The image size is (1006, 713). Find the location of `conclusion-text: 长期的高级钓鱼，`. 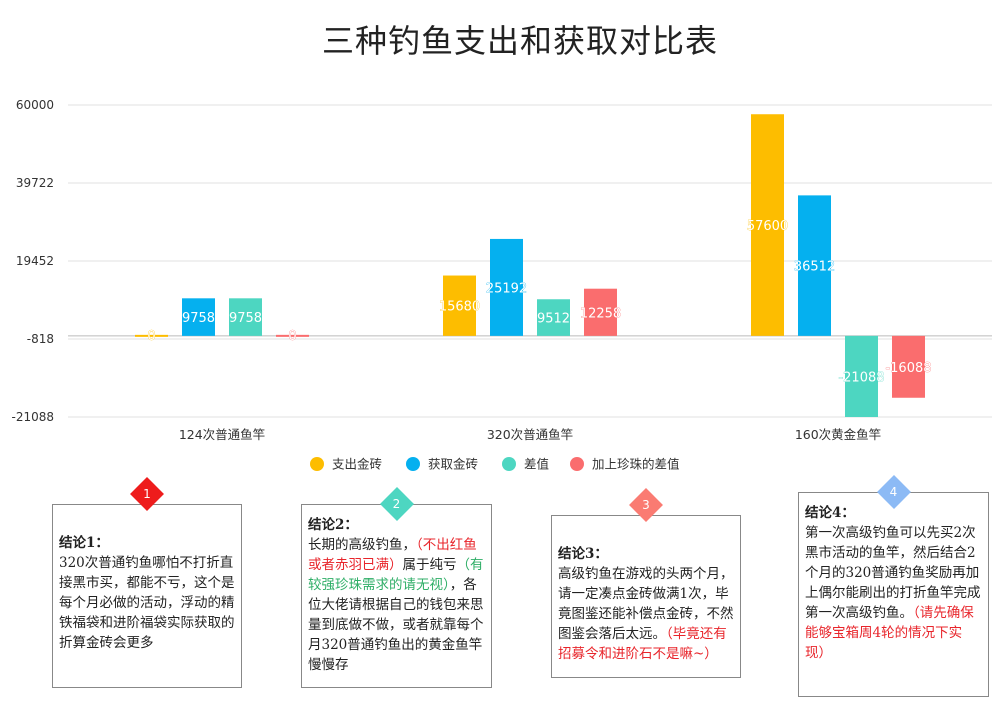

conclusion-text: 长期的高级钓鱼， is located at coordinates (362, 545).